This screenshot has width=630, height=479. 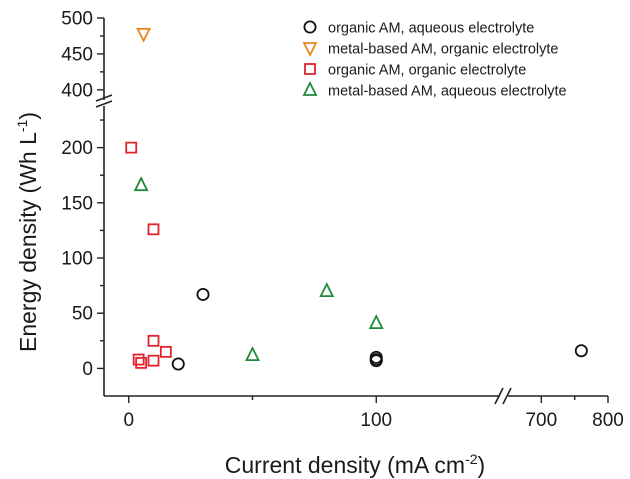 I want to click on legend-label-4: metal-based AM, aqueous electrolyte, so click(x=447, y=92).